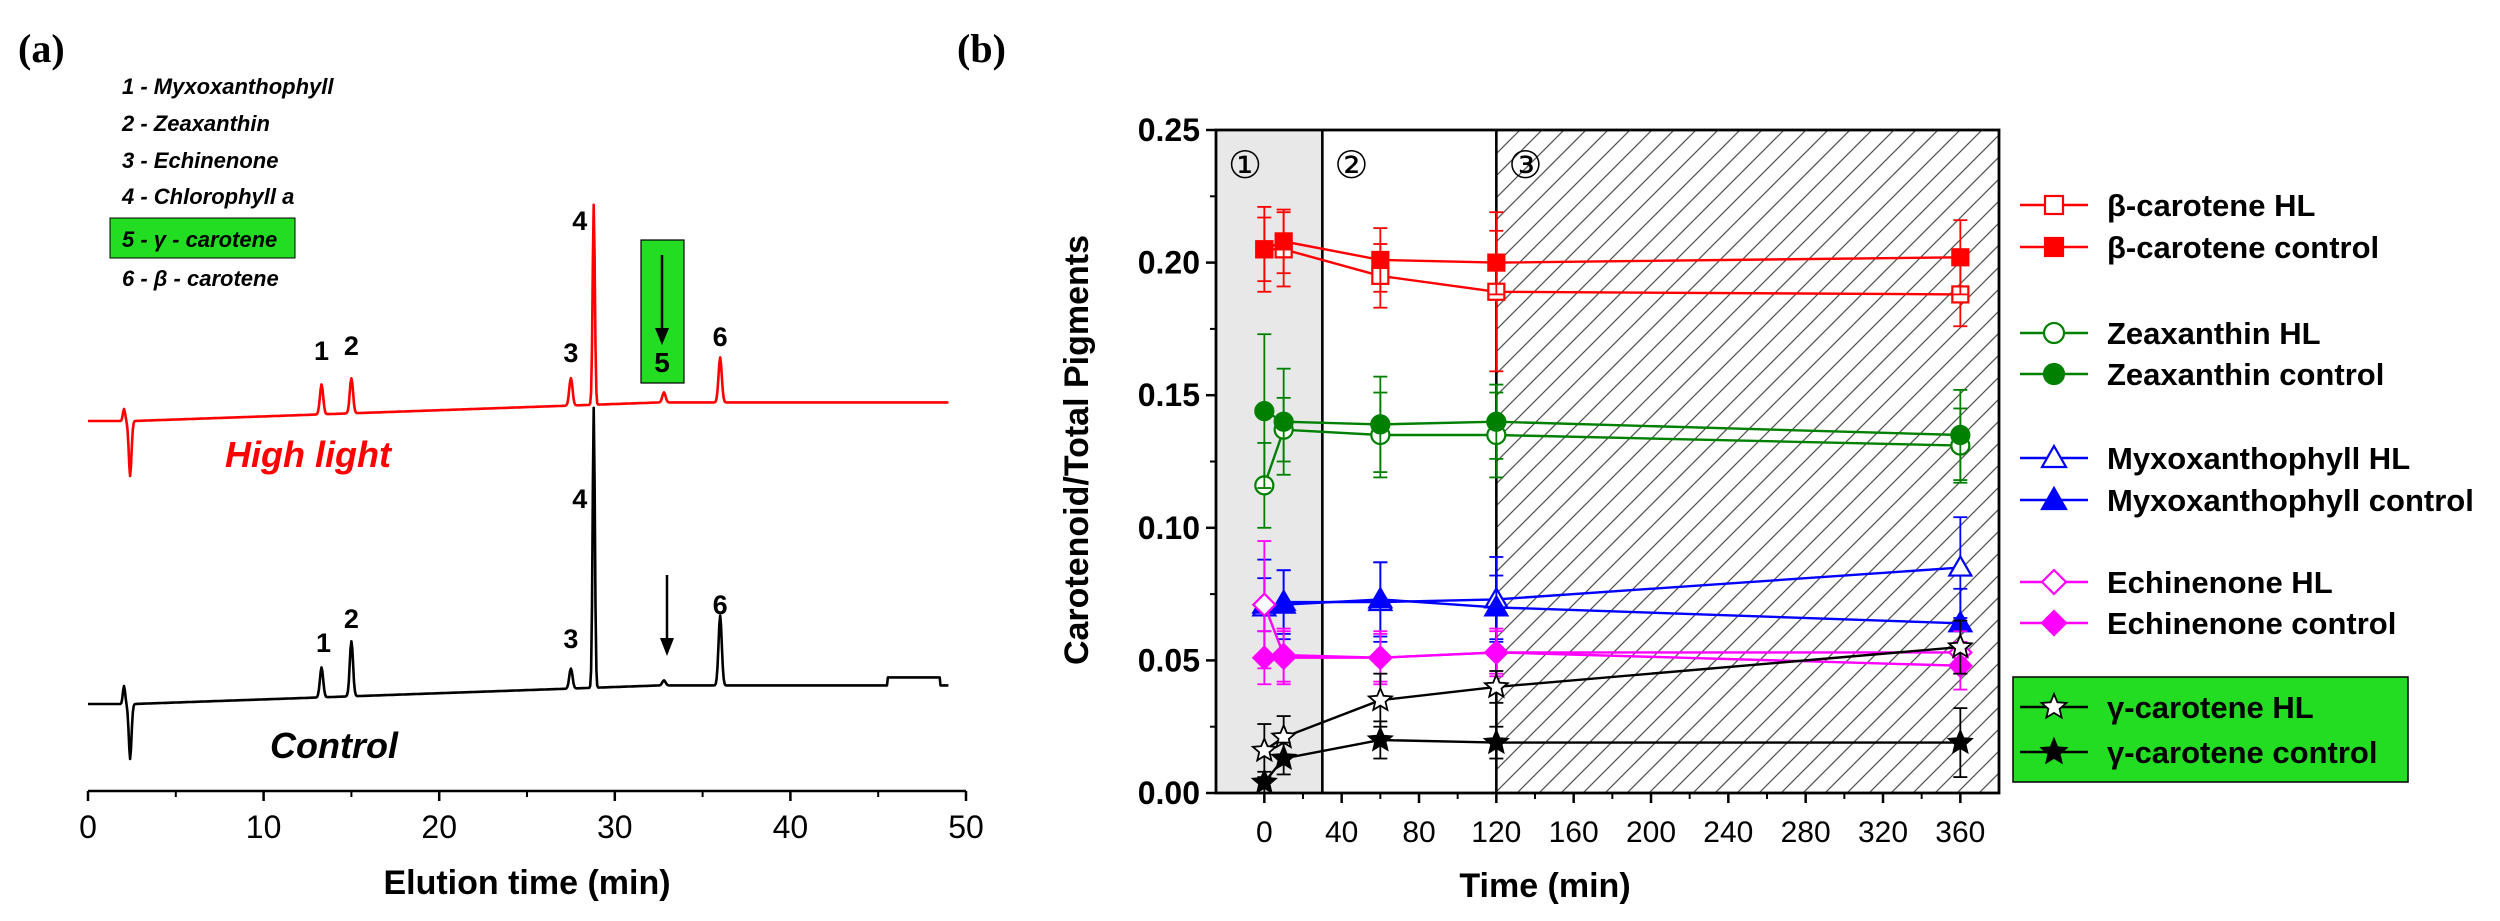  Describe the element at coordinates (200, 278) in the screenshot. I see `peak-legend-item: 6 - β - carotene` at that location.